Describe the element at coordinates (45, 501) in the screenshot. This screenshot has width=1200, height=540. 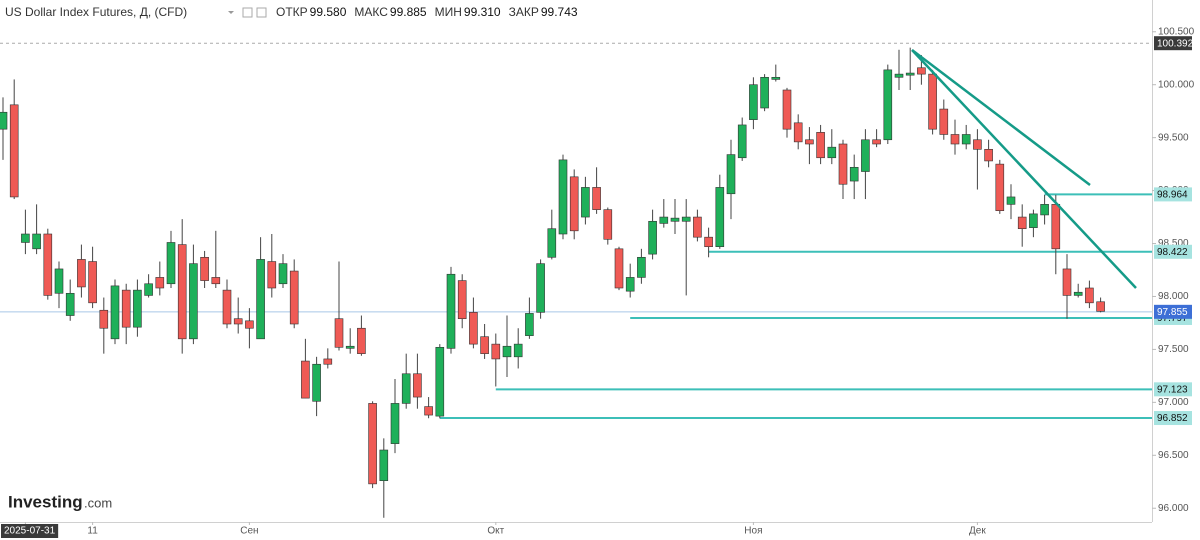
I see `watermark-brand: Investing` at that location.